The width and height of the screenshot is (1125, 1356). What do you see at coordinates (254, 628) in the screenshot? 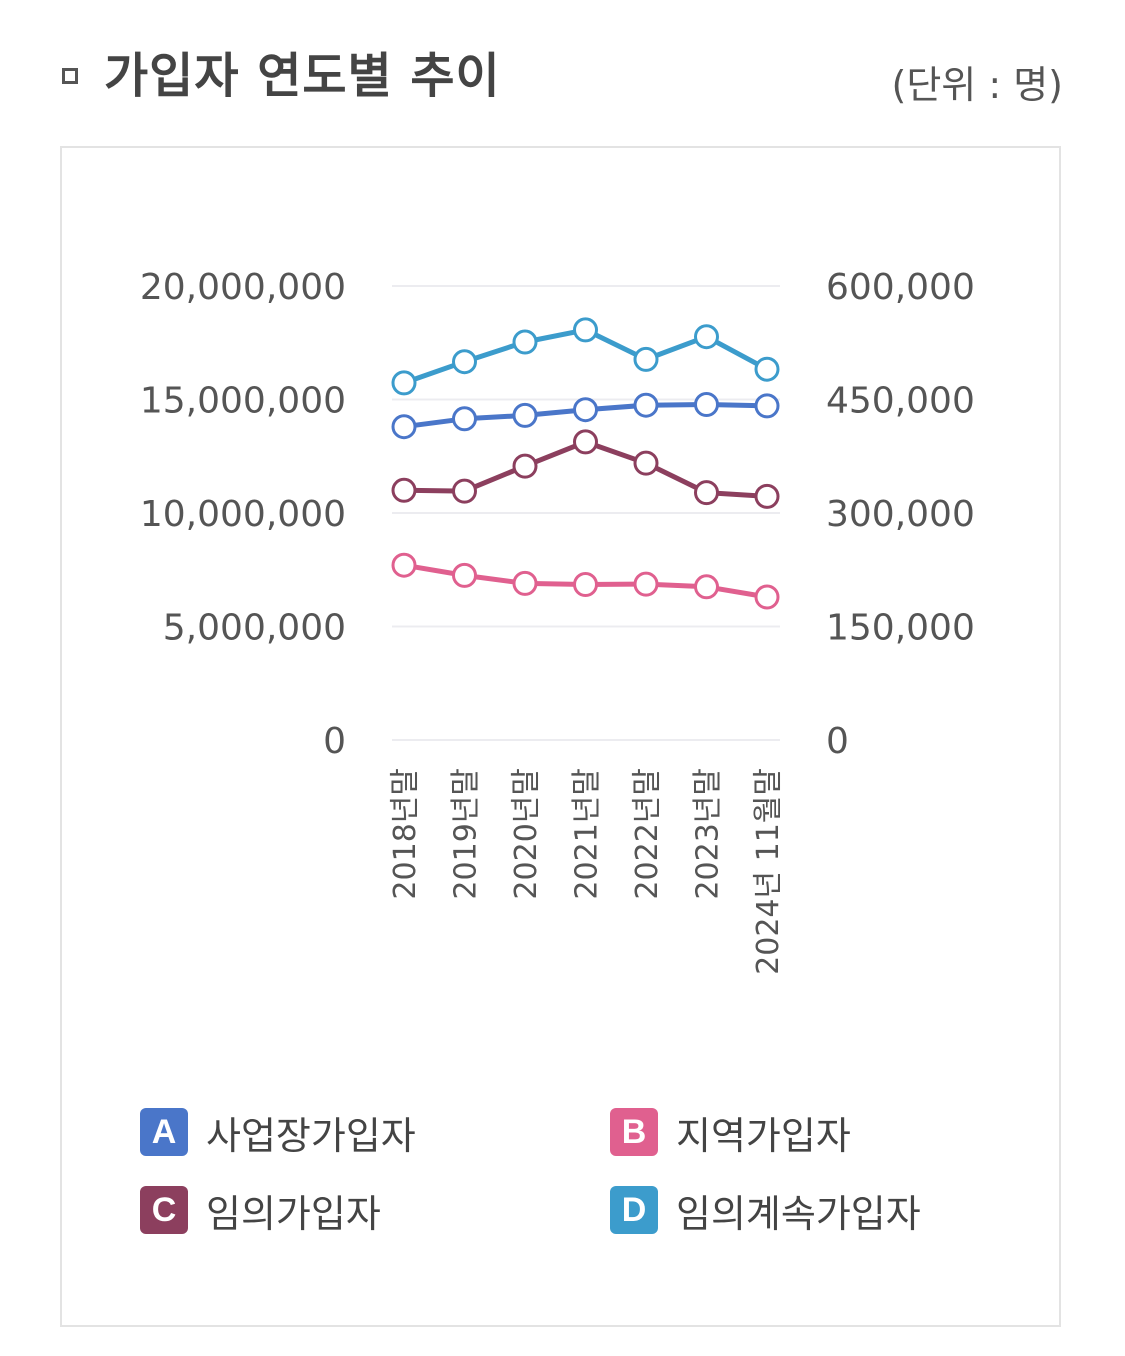
I see `left-tick-label: 5,000,000` at bounding box center [254, 628].